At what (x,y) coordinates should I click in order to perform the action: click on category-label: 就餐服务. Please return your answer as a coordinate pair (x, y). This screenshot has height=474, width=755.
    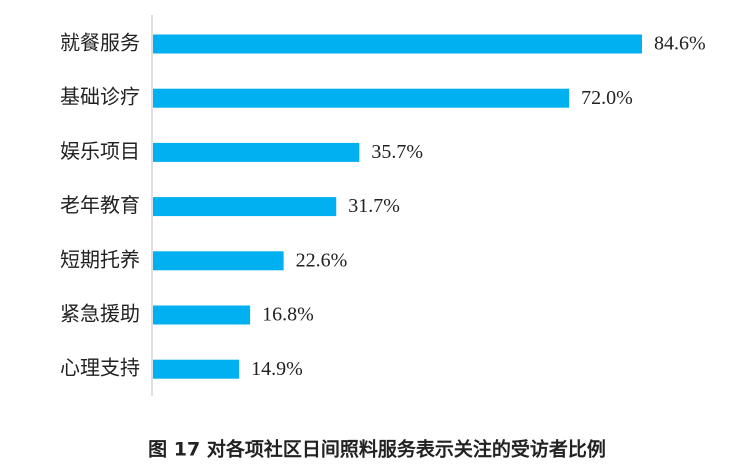
    Looking at the image, I should click on (100, 43).